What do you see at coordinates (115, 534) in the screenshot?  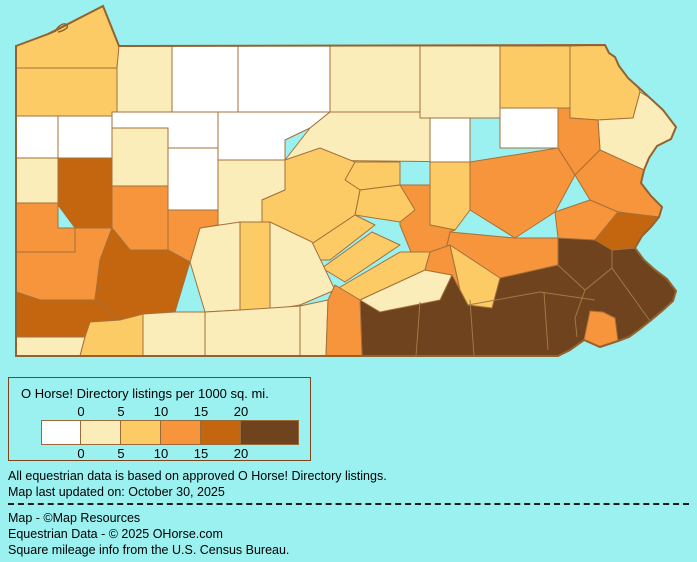 I see `footer-credit-equestrian-data: Equestrian Data - © 2025 OHorse.com` at bounding box center [115, 534].